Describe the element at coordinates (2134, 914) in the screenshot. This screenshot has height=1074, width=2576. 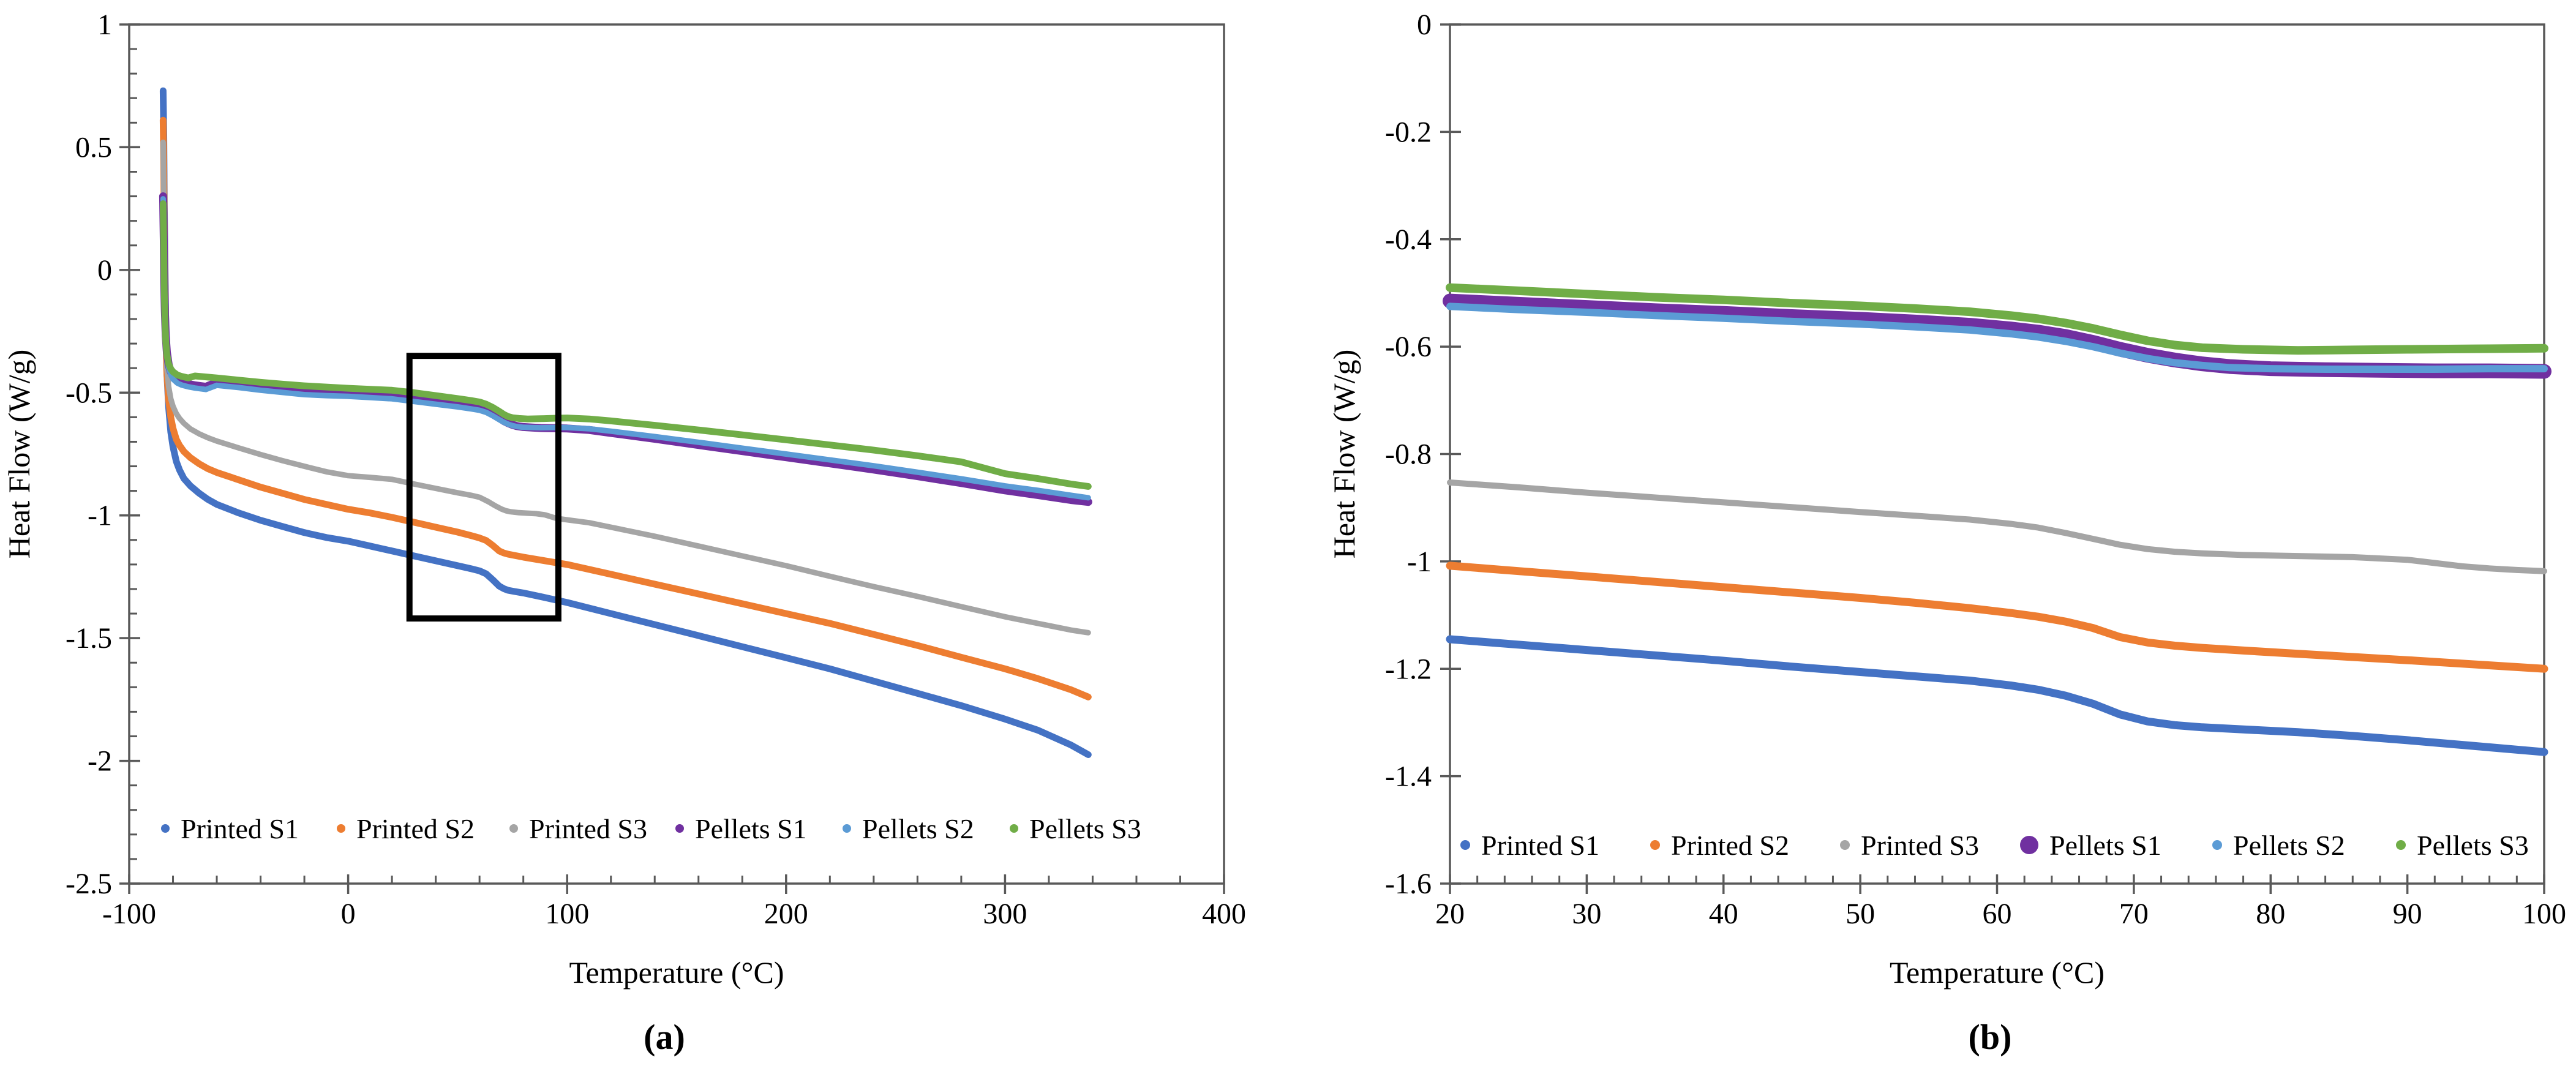
I see `x-tick-label: 70` at that location.